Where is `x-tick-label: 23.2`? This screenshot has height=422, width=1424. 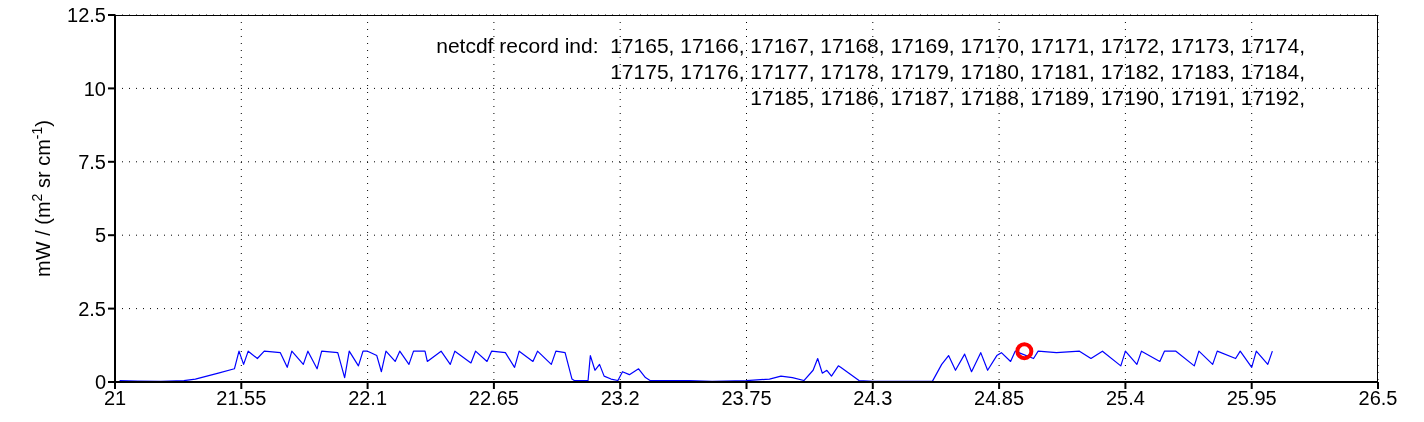 x-tick-label: 23.2 is located at coordinates (620, 398).